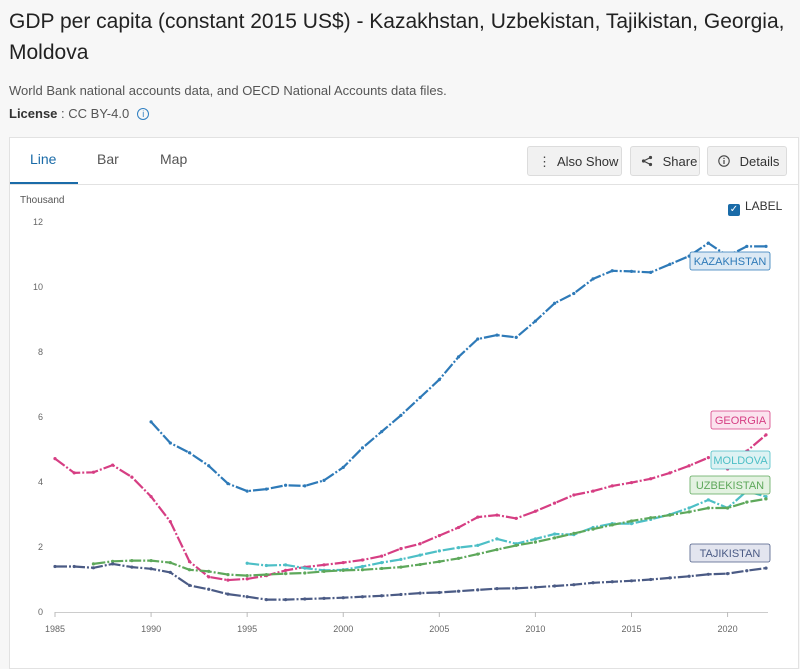 The width and height of the screenshot is (800, 669). What do you see at coordinates (747, 161) in the screenshot?
I see `details-button: Details` at bounding box center [747, 161].